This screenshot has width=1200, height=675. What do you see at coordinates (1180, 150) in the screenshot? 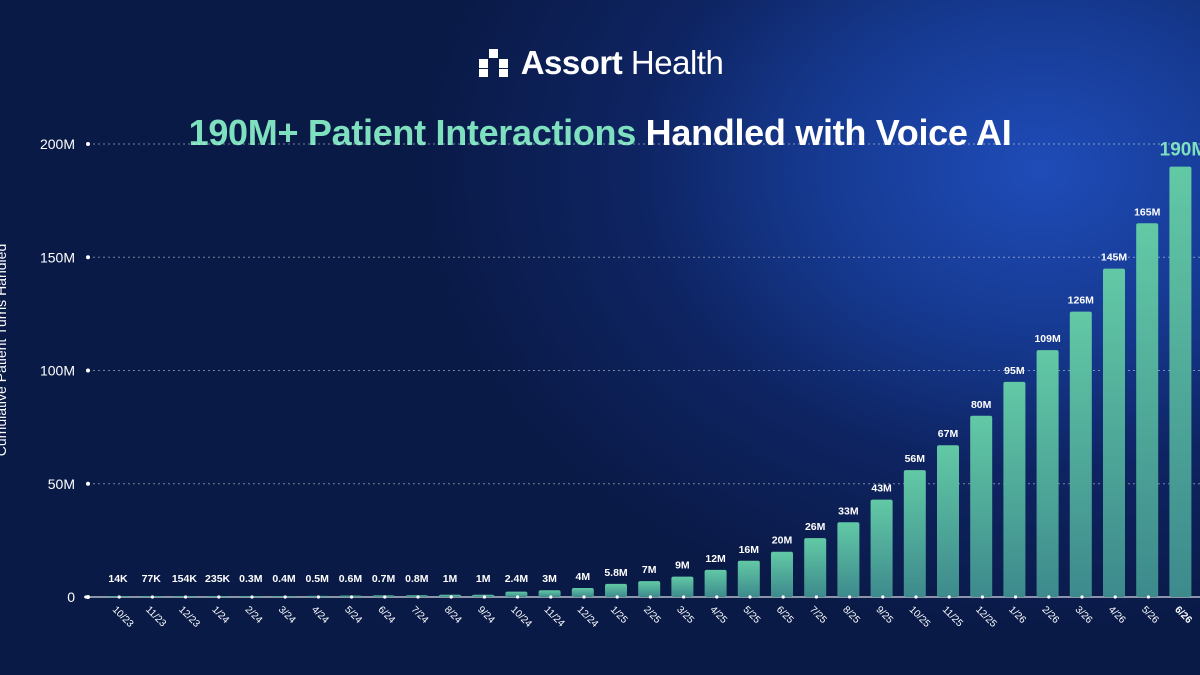
I see `data-label: 190M` at bounding box center [1180, 150].